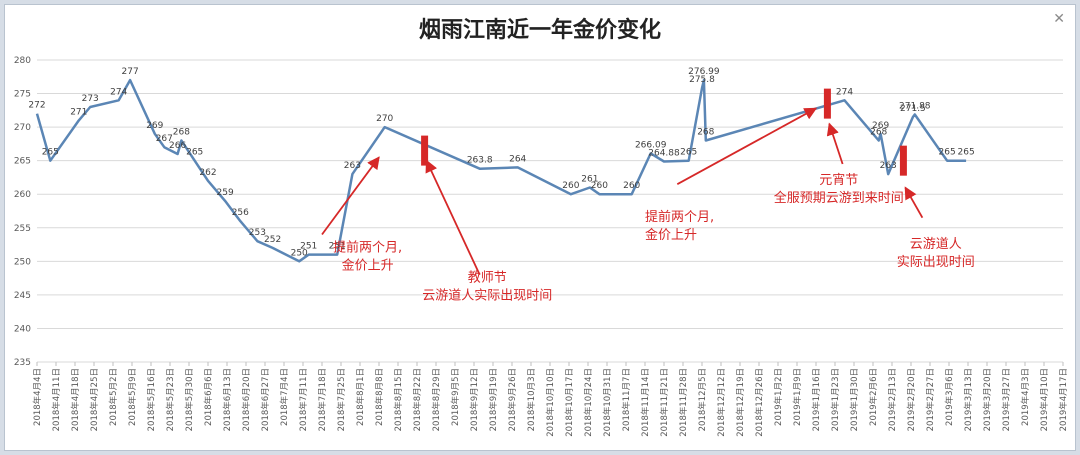  Describe the element at coordinates (626, 399) in the screenshot. I see `x-tick-label: 2018年11月7日` at that location.